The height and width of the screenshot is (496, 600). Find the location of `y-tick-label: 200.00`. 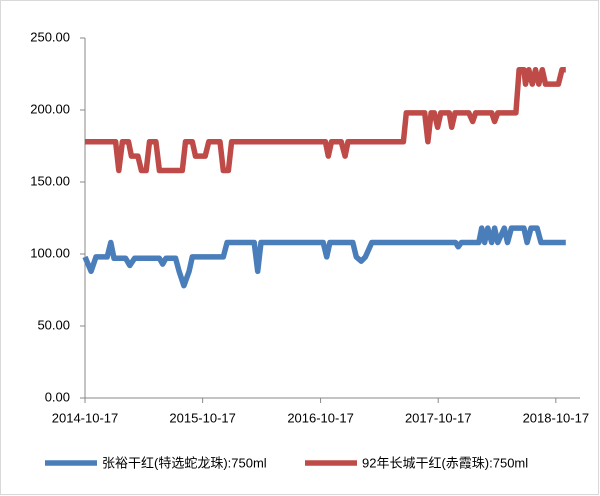

y-tick-label: 200.00 is located at coordinates (50, 108).